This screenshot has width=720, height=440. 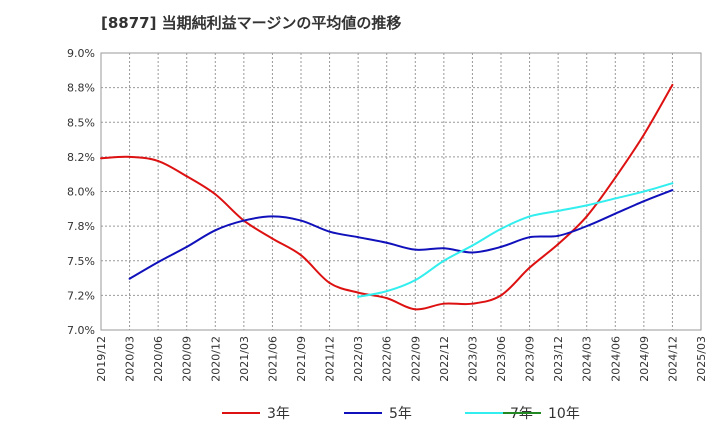 I want to click on y-tick-label: 8.2%, so click(x=81, y=157).